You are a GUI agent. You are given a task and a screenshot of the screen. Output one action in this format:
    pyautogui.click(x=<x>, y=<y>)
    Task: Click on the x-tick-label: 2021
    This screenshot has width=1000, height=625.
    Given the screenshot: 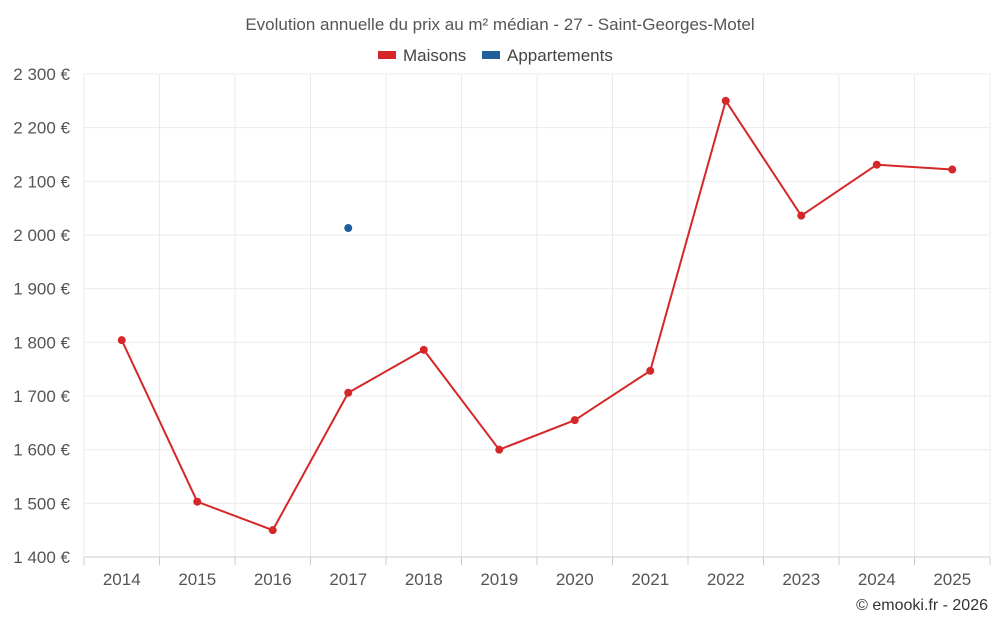 What is the action you would take?
    pyautogui.click(x=650, y=579)
    